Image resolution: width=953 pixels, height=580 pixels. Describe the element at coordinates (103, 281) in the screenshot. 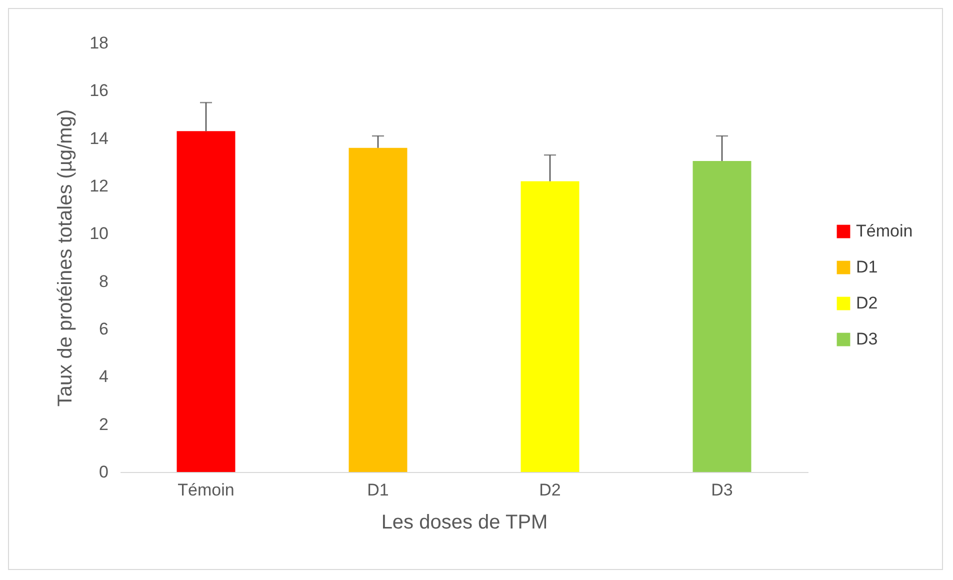

I see `y-tick-label: 8` at that location.